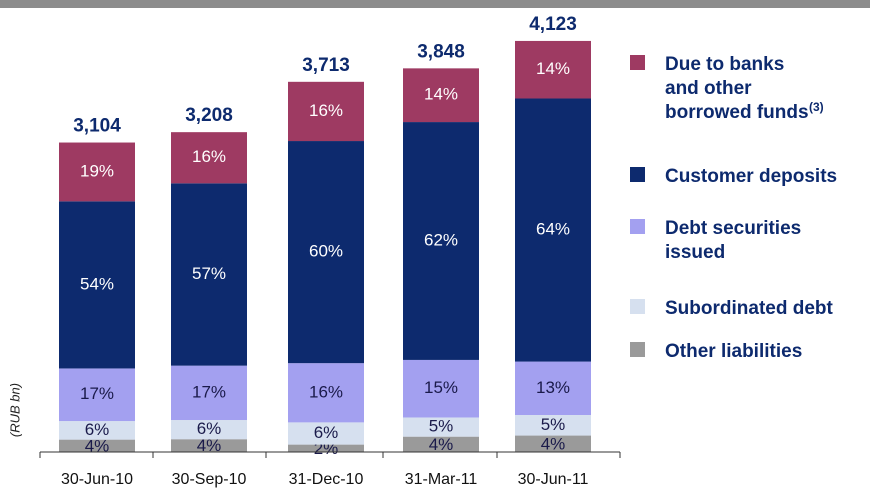  Describe the element at coordinates (816, 106) in the screenshot. I see `legend-footnote: (3)` at that location.